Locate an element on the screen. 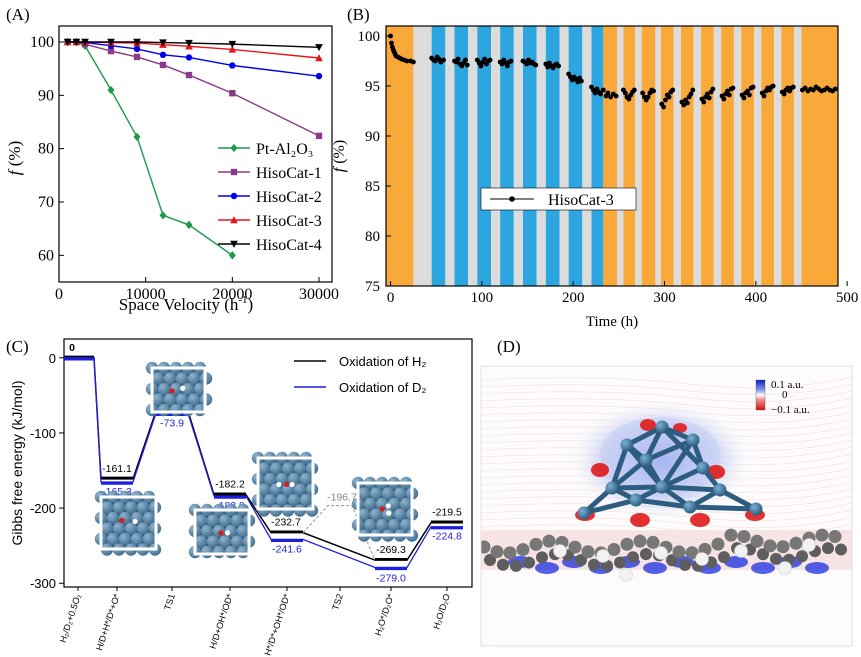 The height and width of the screenshot is (657, 861). panel-c-energy-profile is located at coordinates (263, 463).